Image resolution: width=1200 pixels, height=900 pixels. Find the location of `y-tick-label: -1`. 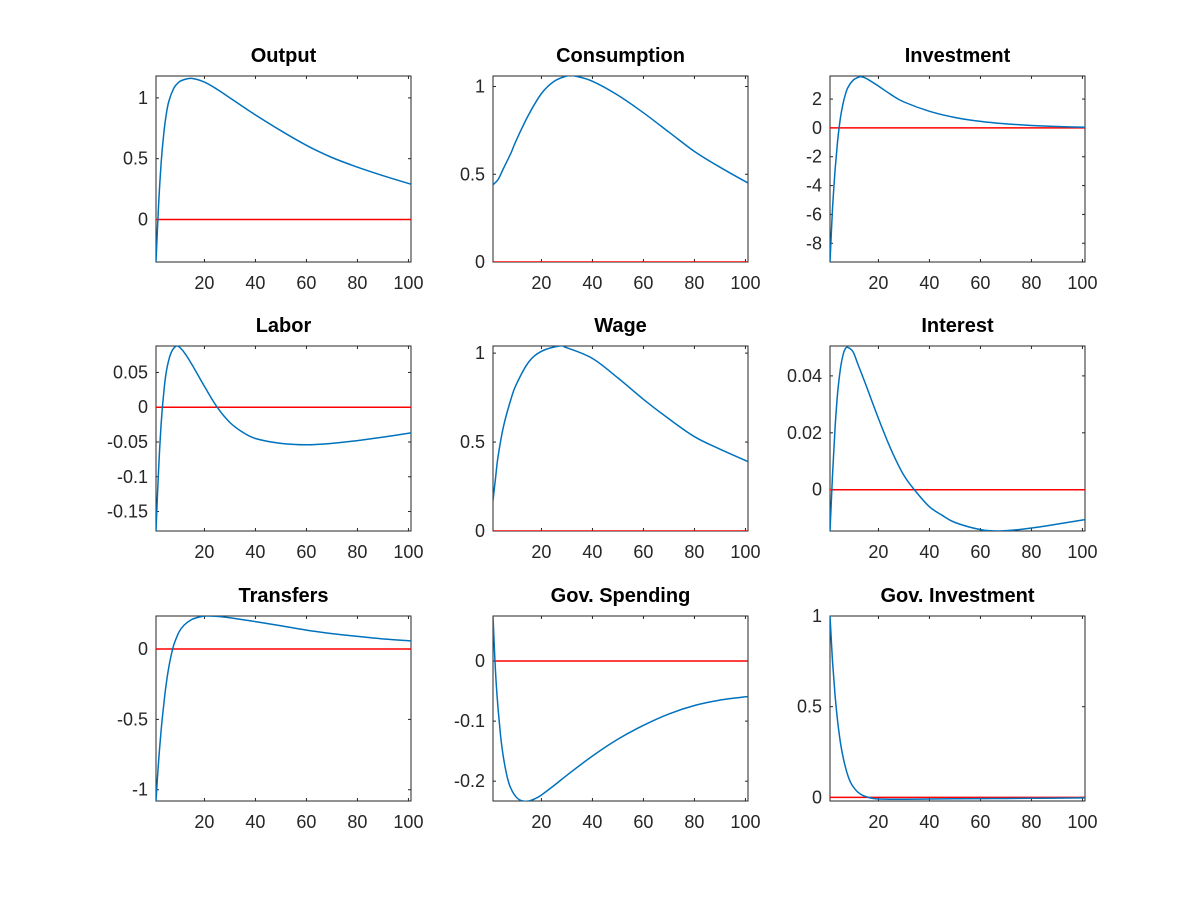

y-tick-label: -1 is located at coordinates (140, 790).